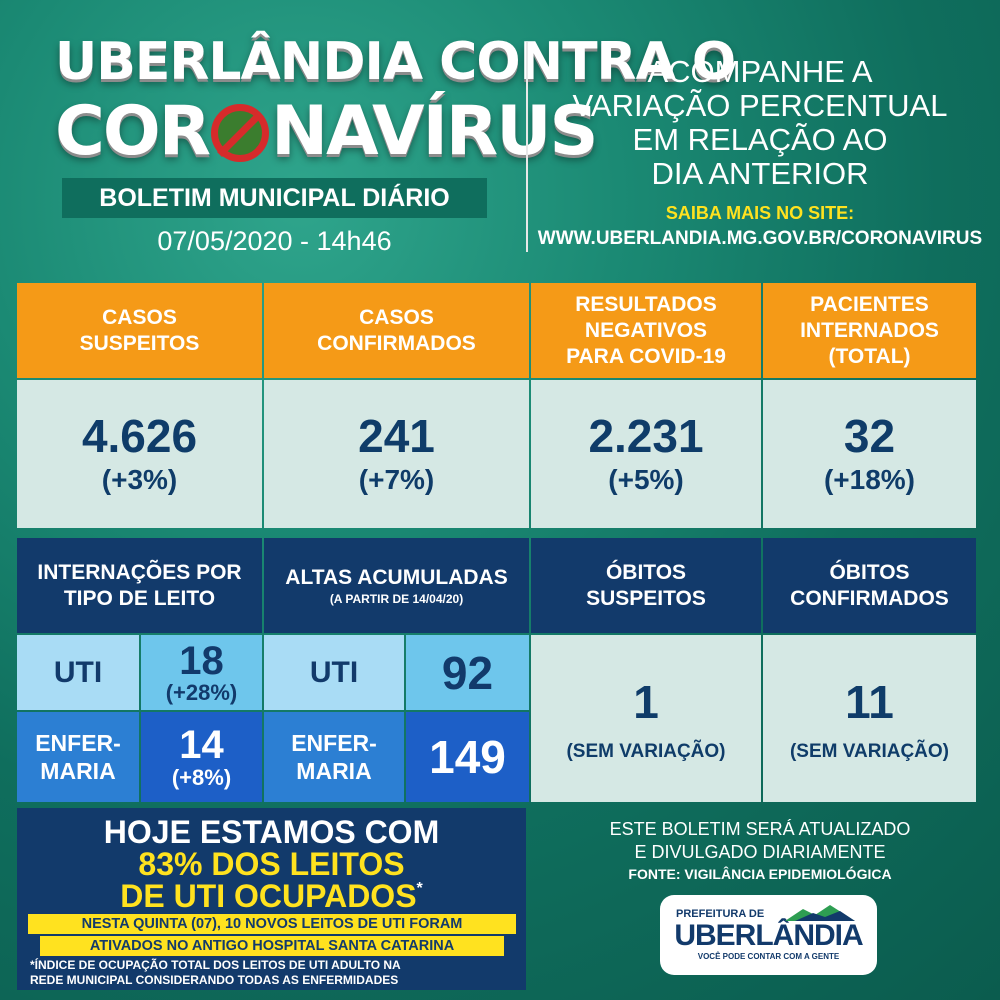 The width and height of the screenshot is (1000, 1000). What do you see at coordinates (201, 672) in the screenshot?
I see `internacoes-uti-value: 18 (+28%)` at bounding box center [201, 672].